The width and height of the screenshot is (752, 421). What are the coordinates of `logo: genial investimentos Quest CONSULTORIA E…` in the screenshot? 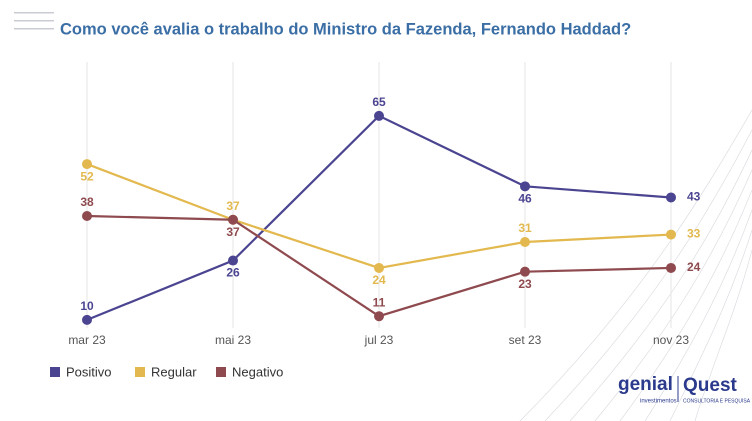 It's located at (684, 389).